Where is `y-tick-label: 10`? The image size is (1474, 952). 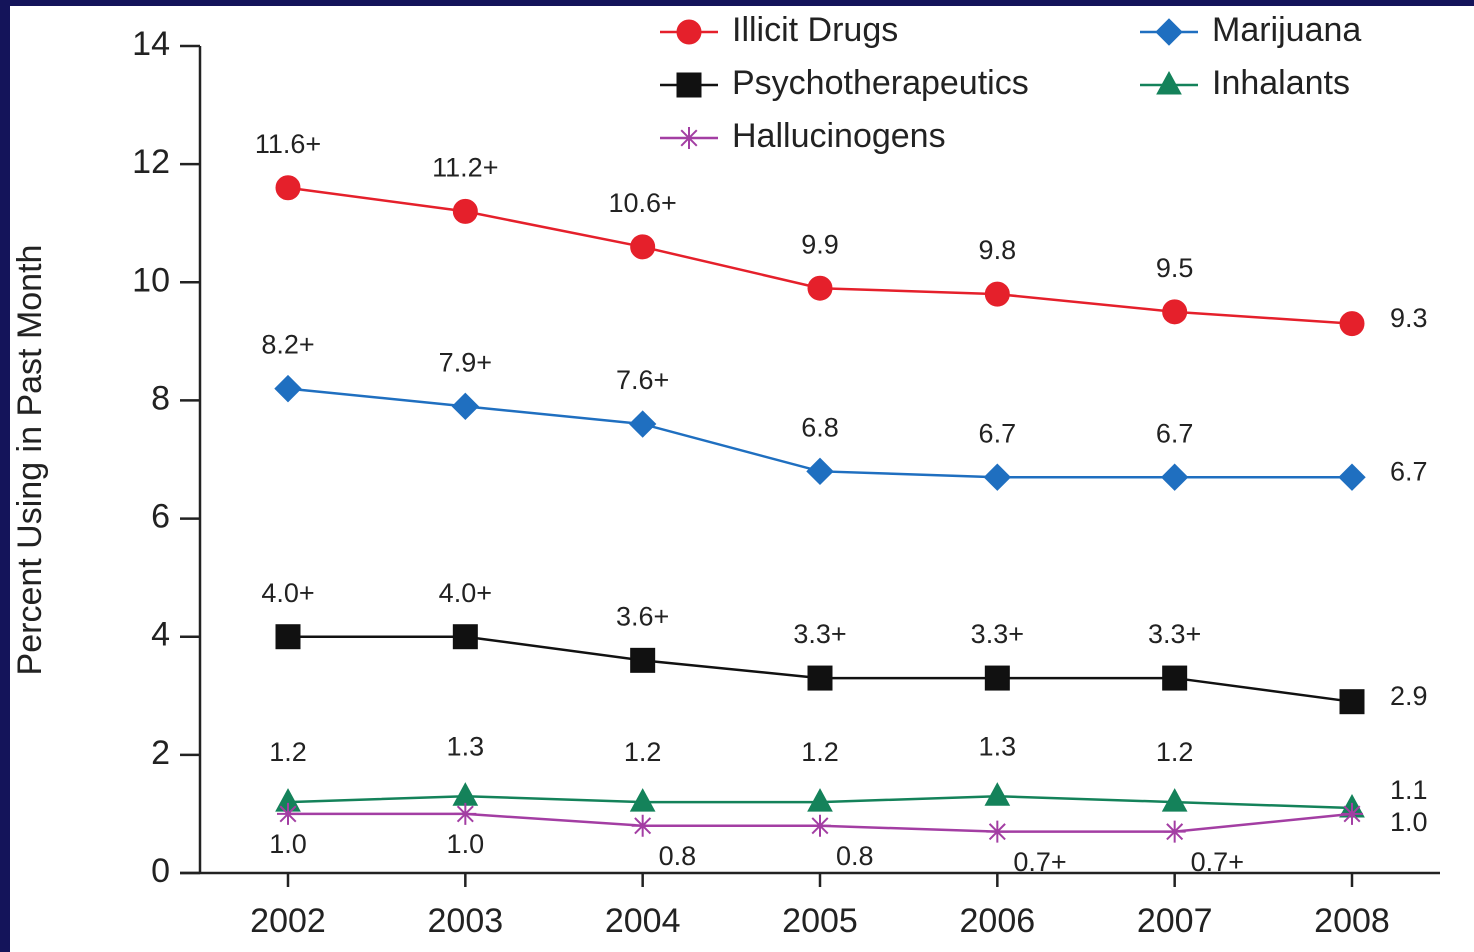
y-tick-label: 10 is located at coordinates (151, 280).